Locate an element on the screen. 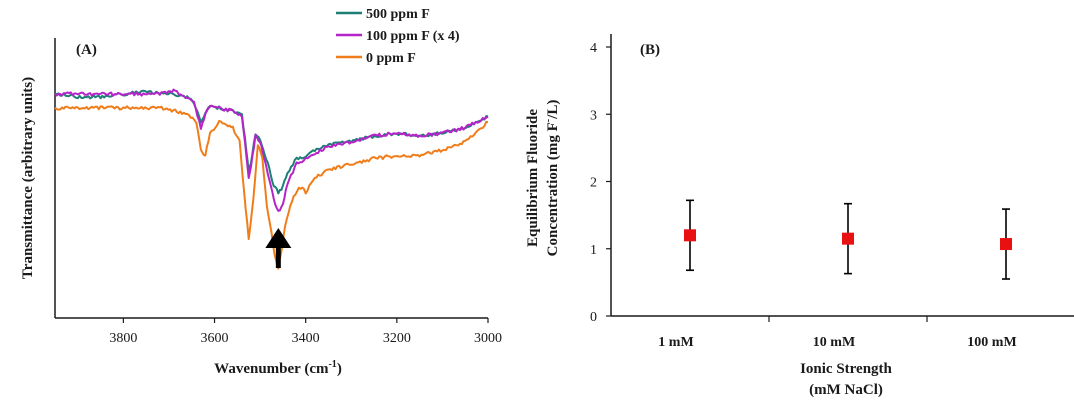 The width and height of the screenshot is (1074, 400). panel-b-y-ticks: 0 1 2 3 4 is located at coordinates (600, 183).